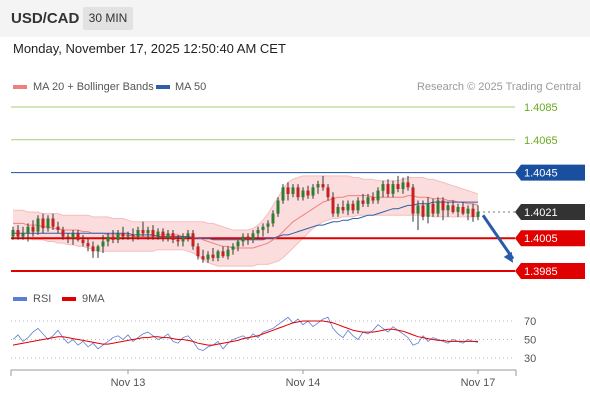 The height and width of the screenshot is (400, 590). What do you see at coordinates (541, 272) in the screenshot?
I see `level-label-support: 1.3985` at bounding box center [541, 272].